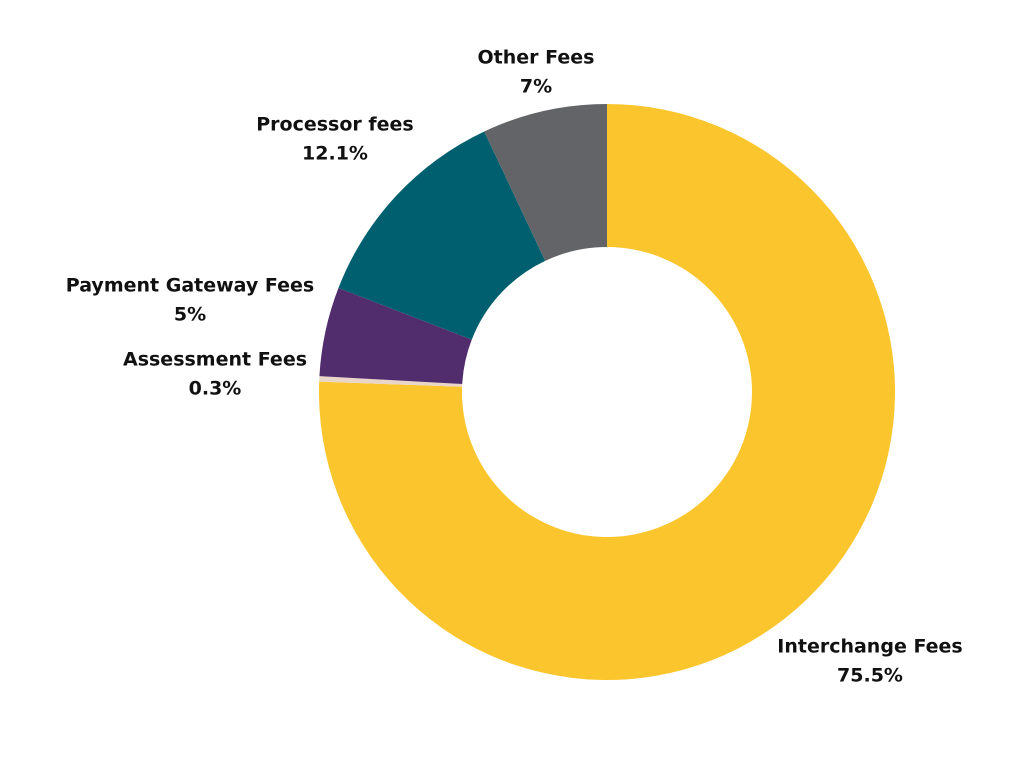 The height and width of the screenshot is (768, 1024). What do you see at coordinates (190, 286) in the screenshot?
I see `slice-label: Payment Gateway Fees` at bounding box center [190, 286].